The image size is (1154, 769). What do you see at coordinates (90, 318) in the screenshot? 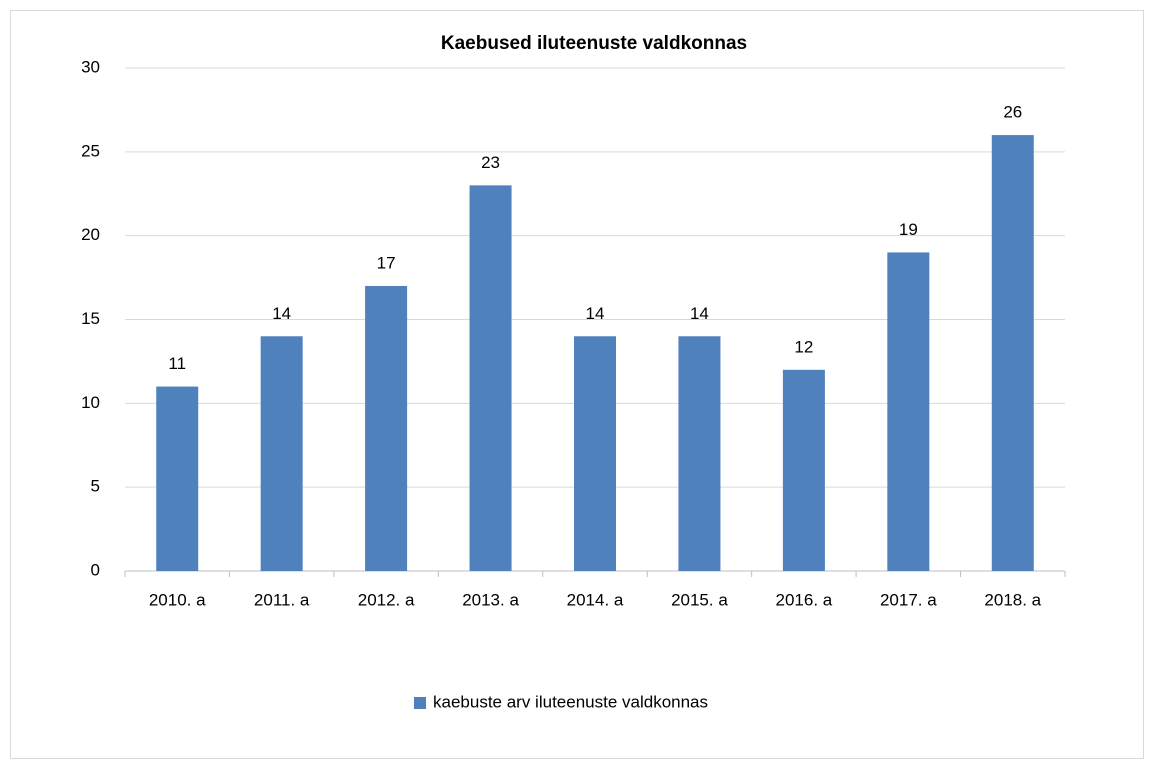
I see `y-tick-label: 15` at bounding box center [90, 318].